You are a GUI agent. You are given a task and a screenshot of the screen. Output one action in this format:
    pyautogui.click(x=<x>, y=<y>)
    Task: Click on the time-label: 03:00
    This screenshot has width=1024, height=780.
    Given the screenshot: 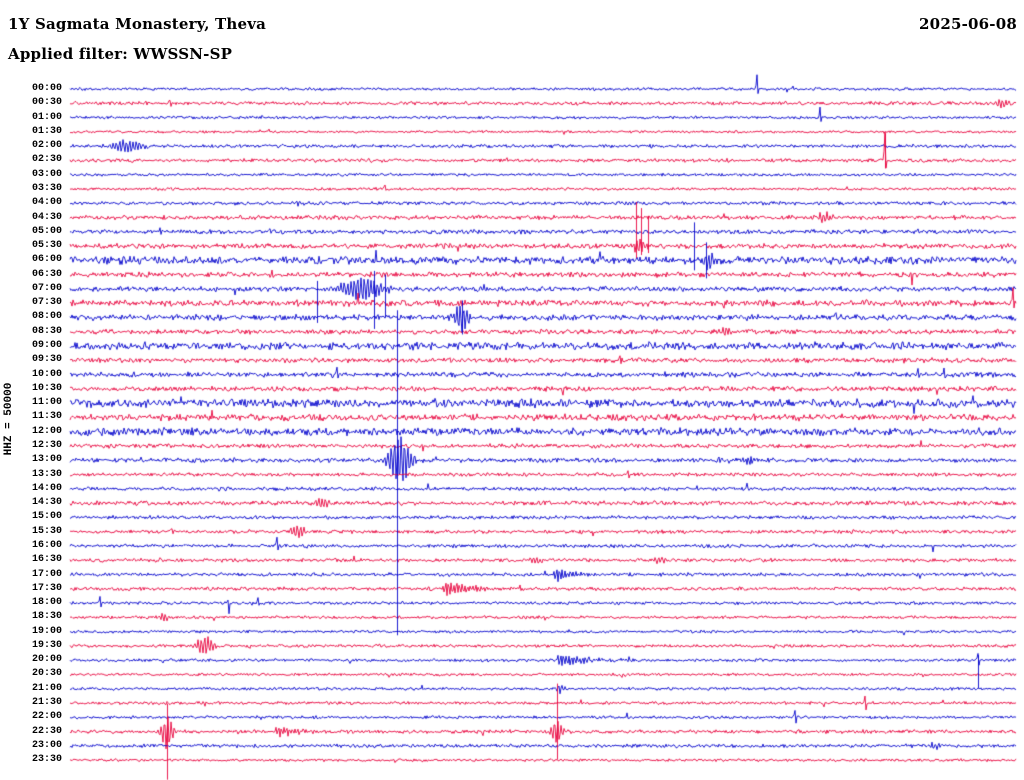 What is the action you would take?
    pyautogui.click(x=46, y=174)
    